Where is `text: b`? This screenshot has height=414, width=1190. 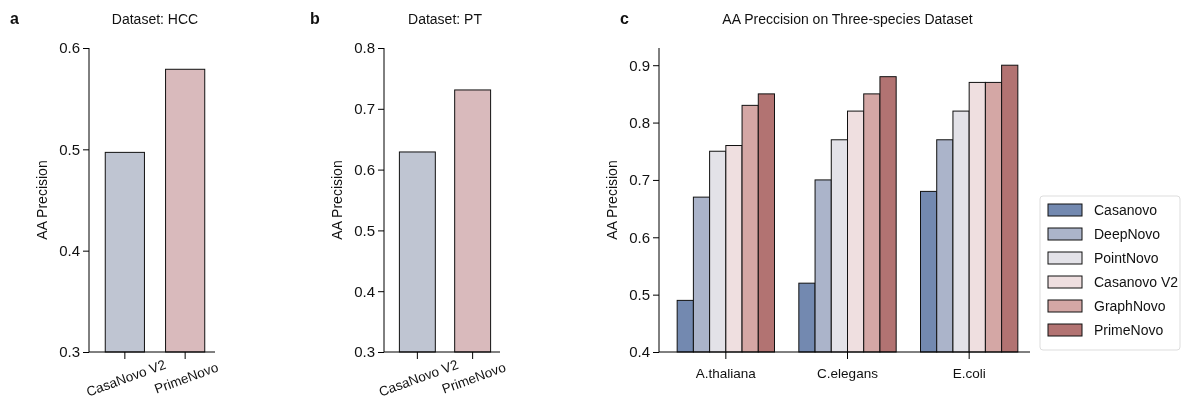
text: b is located at coordinates (315, 18).